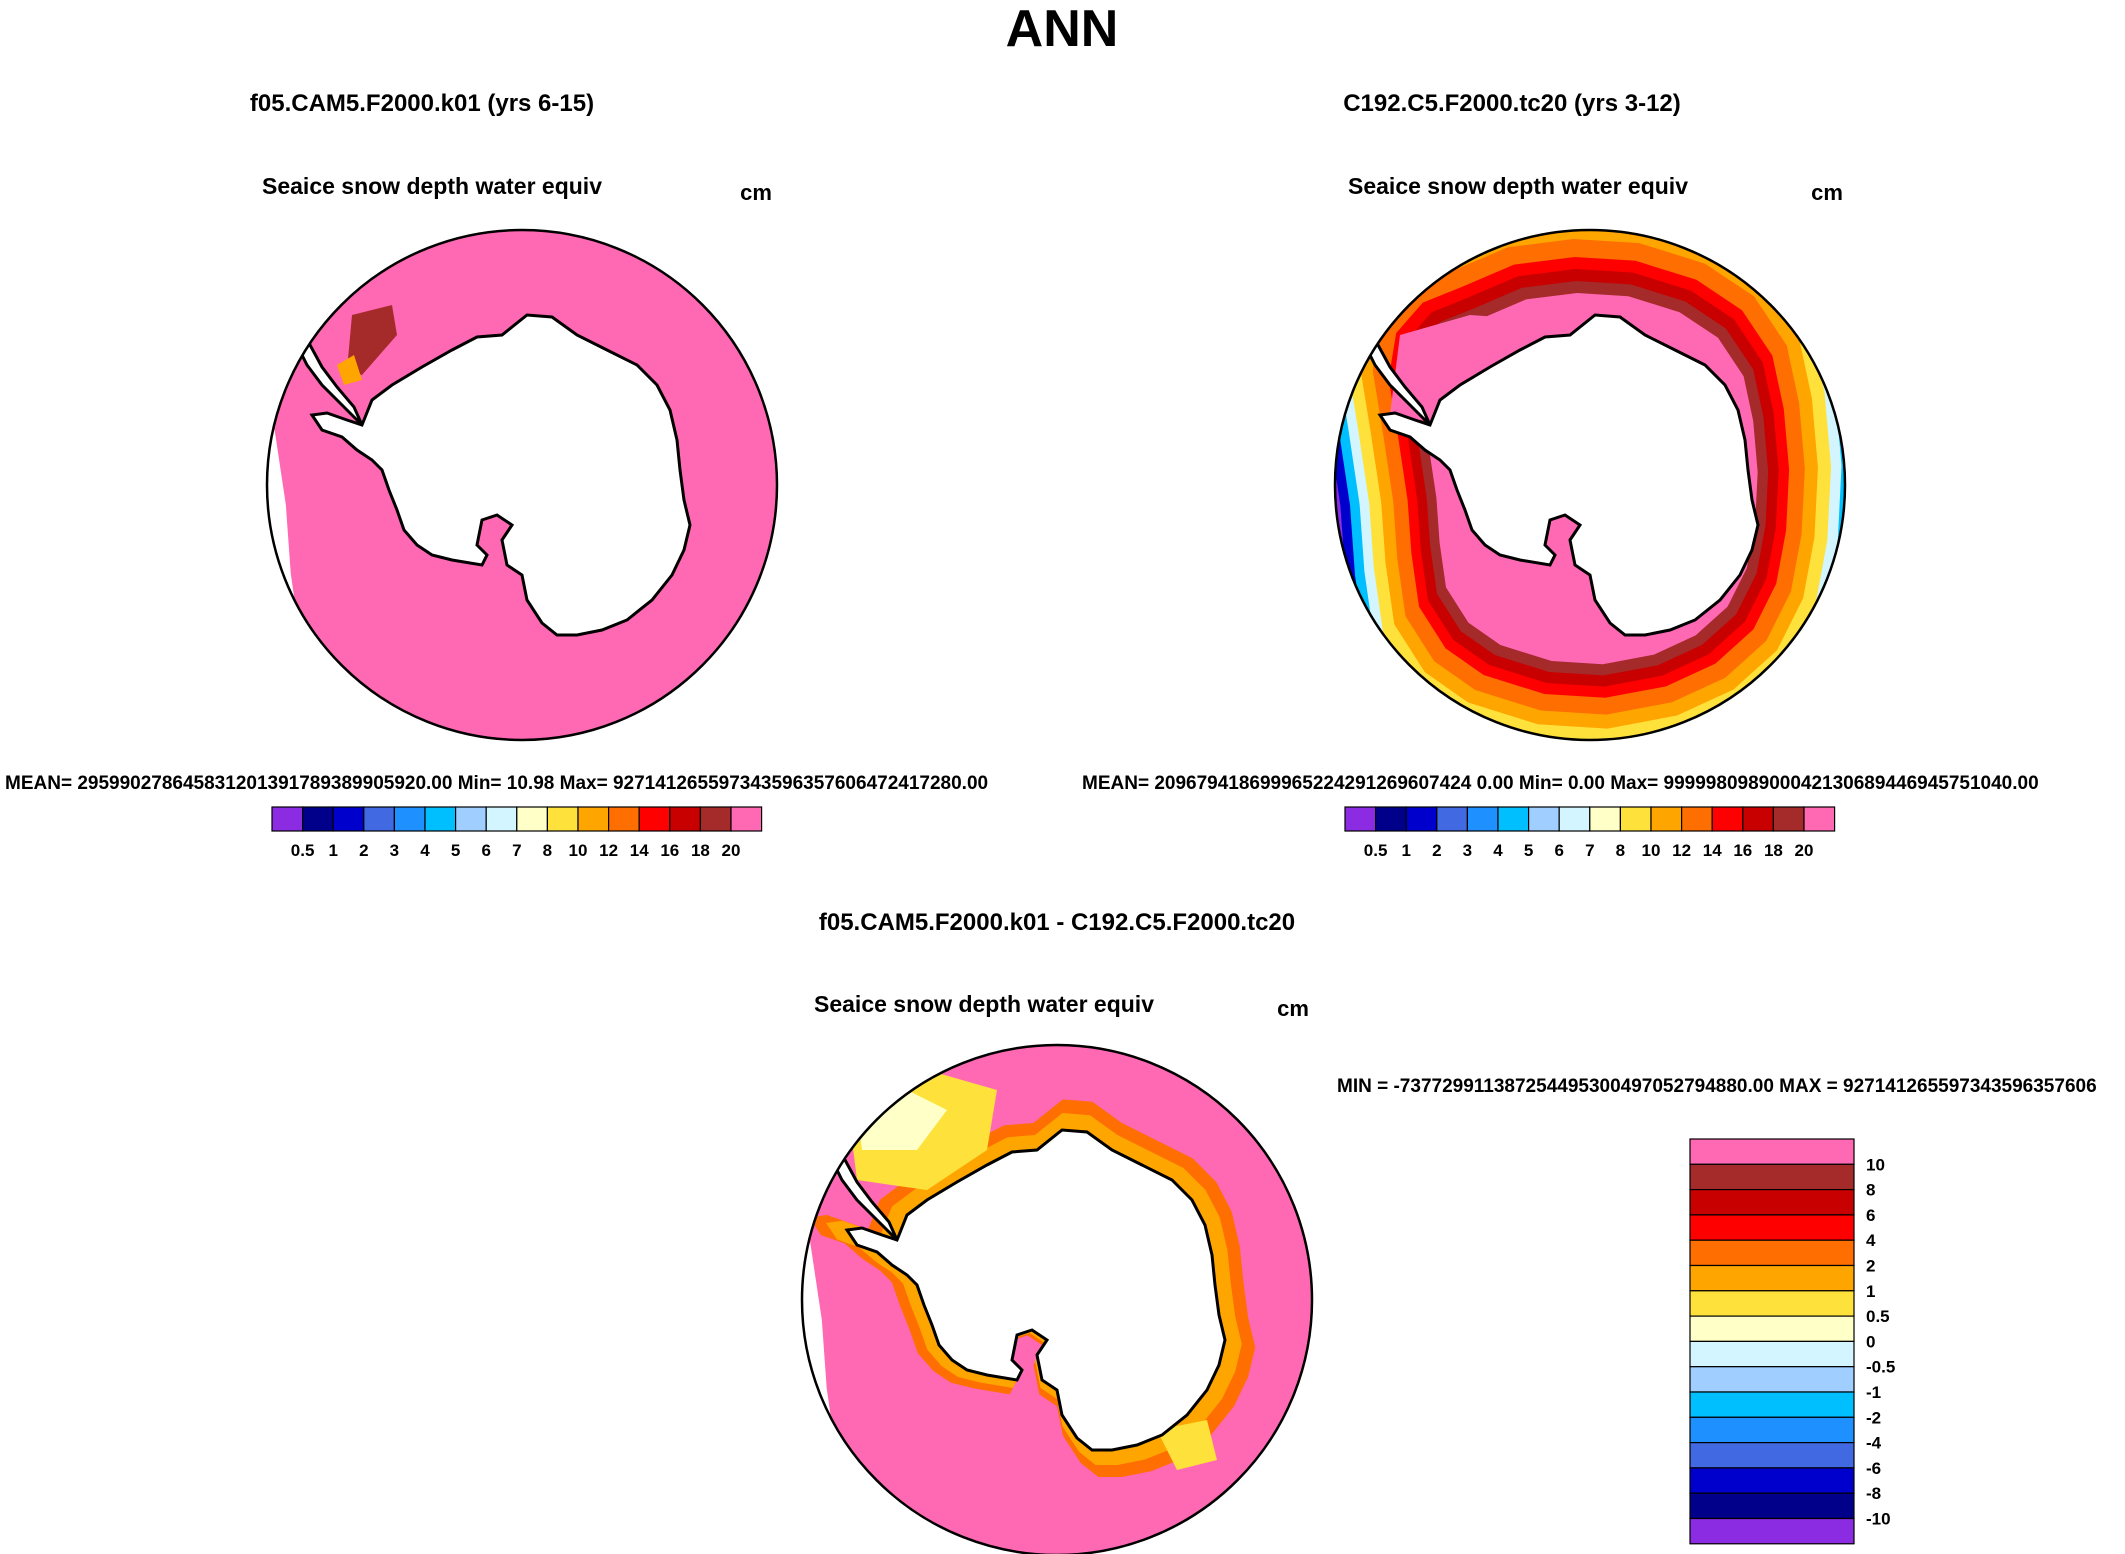  Describe the element at coordinates (1827, 192) in the screenshot. I see `panel-right-units: cm` at that location.